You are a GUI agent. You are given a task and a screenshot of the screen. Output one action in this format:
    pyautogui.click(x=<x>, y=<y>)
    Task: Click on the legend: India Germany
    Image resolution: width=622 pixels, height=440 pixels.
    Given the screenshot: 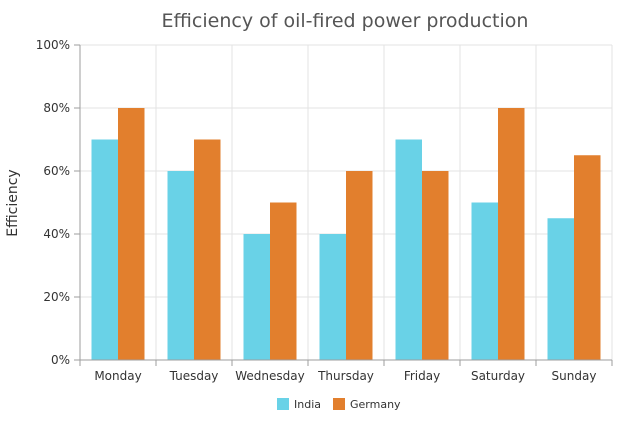 What is the action you would take?
    pyautogui.click(x=339, y=404)
    